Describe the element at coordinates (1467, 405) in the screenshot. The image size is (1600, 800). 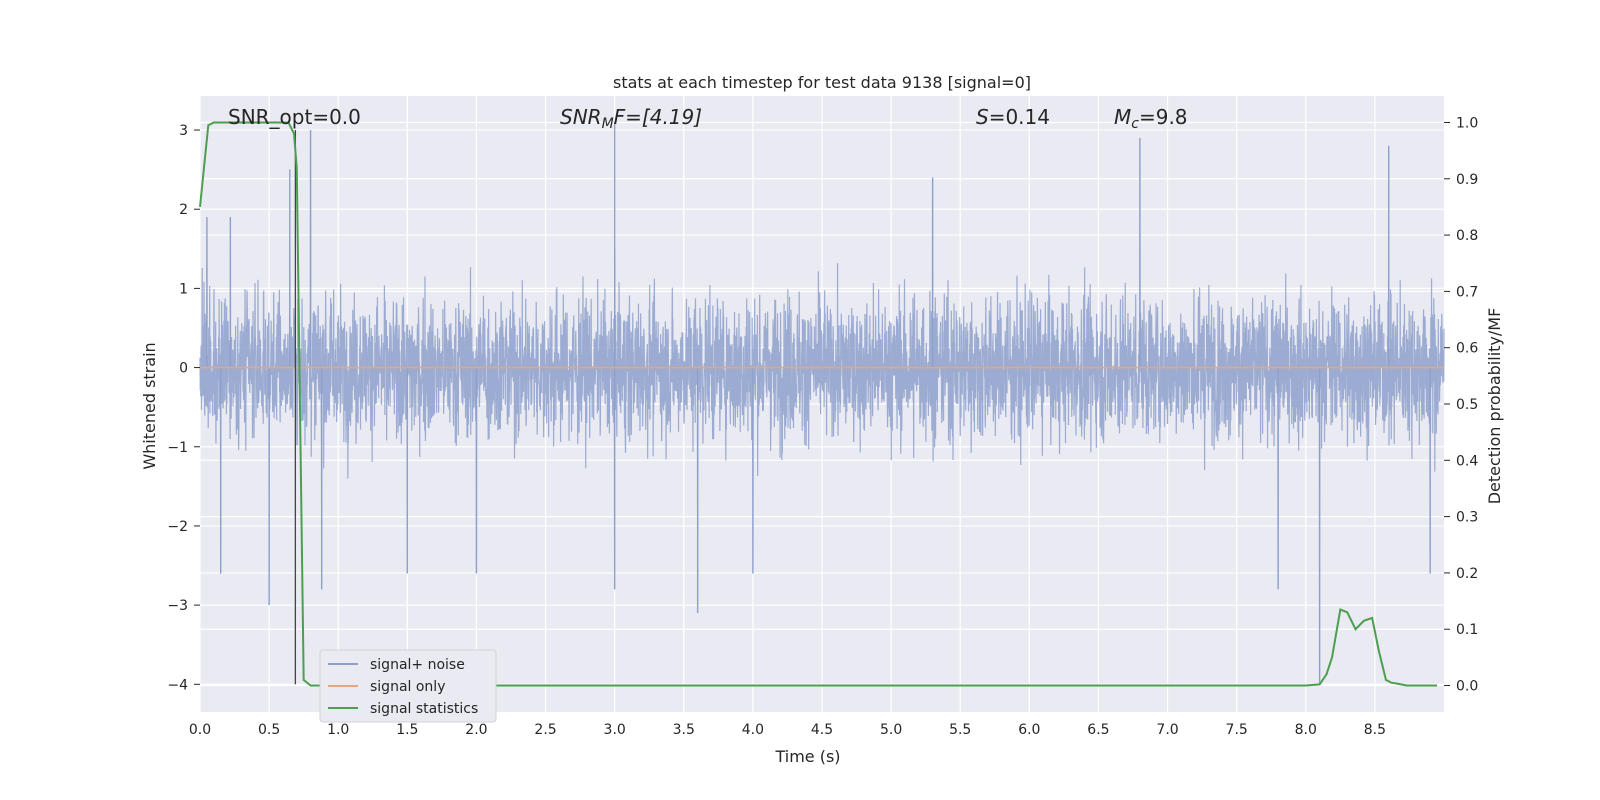
I see `y2-tick-label: 0.5` at that location.